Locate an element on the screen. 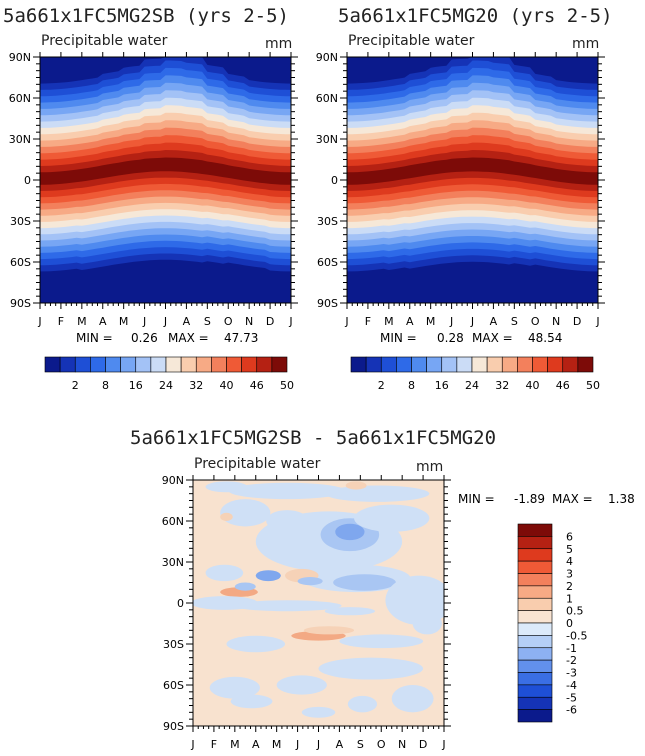 The height and width of the screenshot is (756, 645). panel-c-colorbar-label: 6 is located at coordinates (569, 536).